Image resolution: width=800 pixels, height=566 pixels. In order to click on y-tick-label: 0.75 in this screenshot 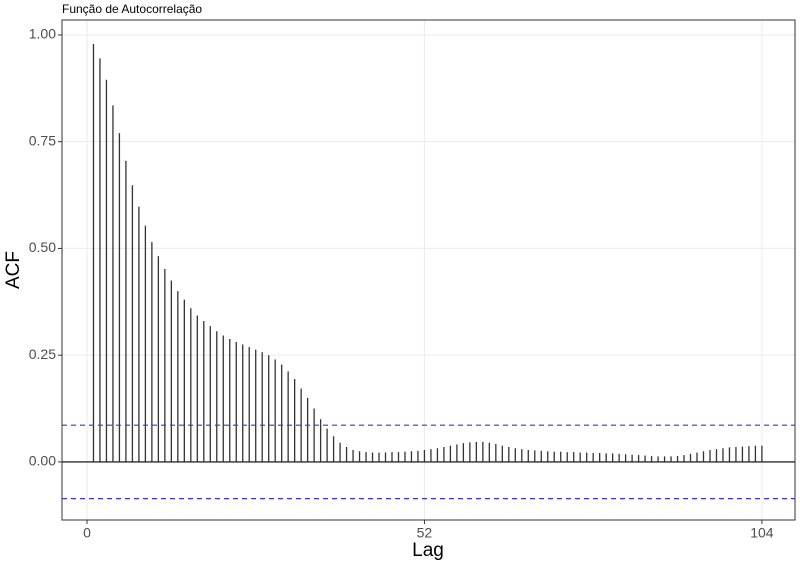, I will do `click(42, 140)`.